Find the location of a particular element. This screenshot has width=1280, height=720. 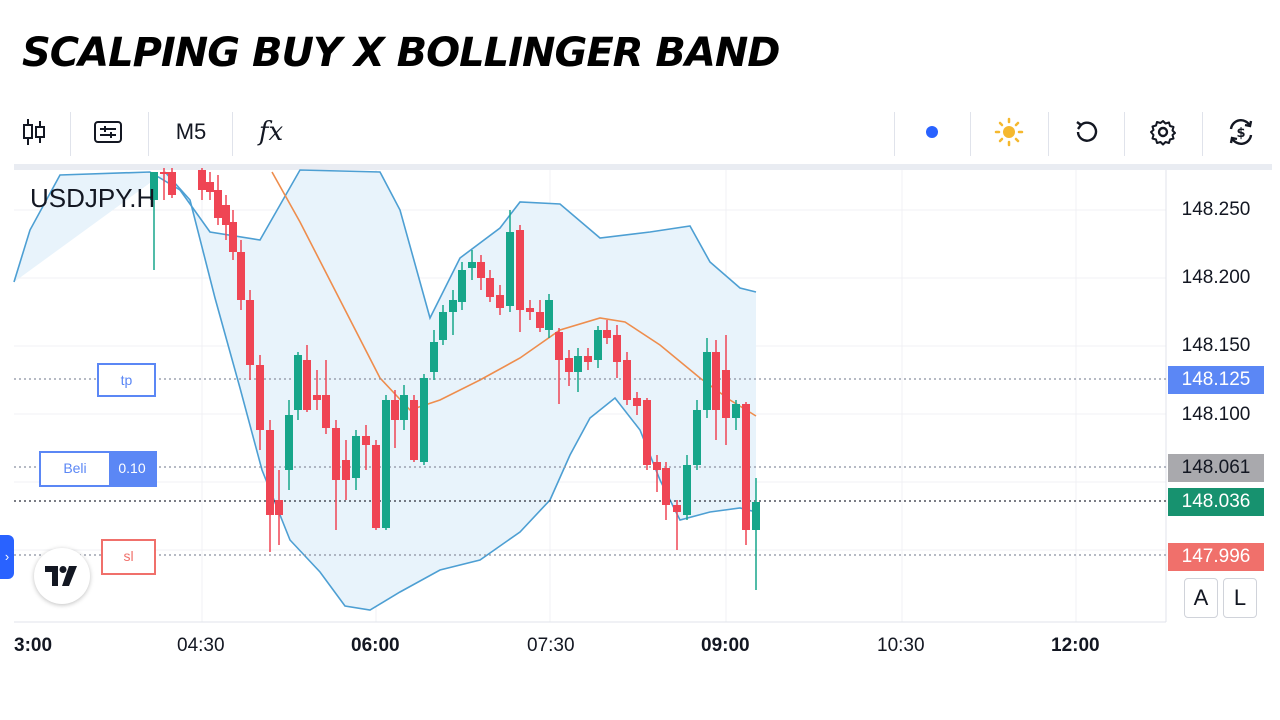

time-tick: 07:30 is located at coordinates (551, 645).